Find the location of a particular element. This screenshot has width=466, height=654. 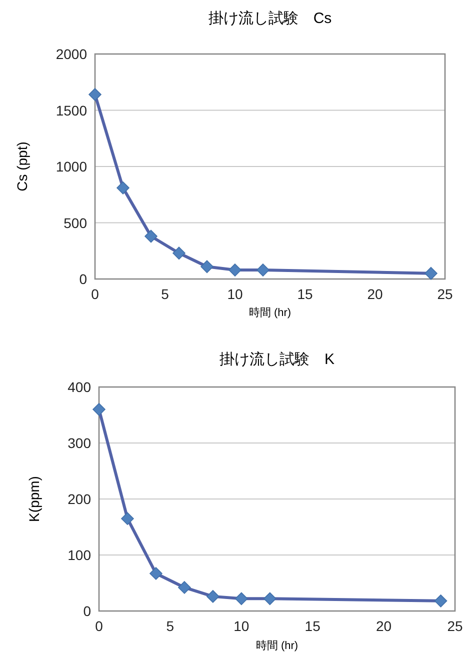

y-axis-title: K(ppm) is located at coordinates (34, 499).